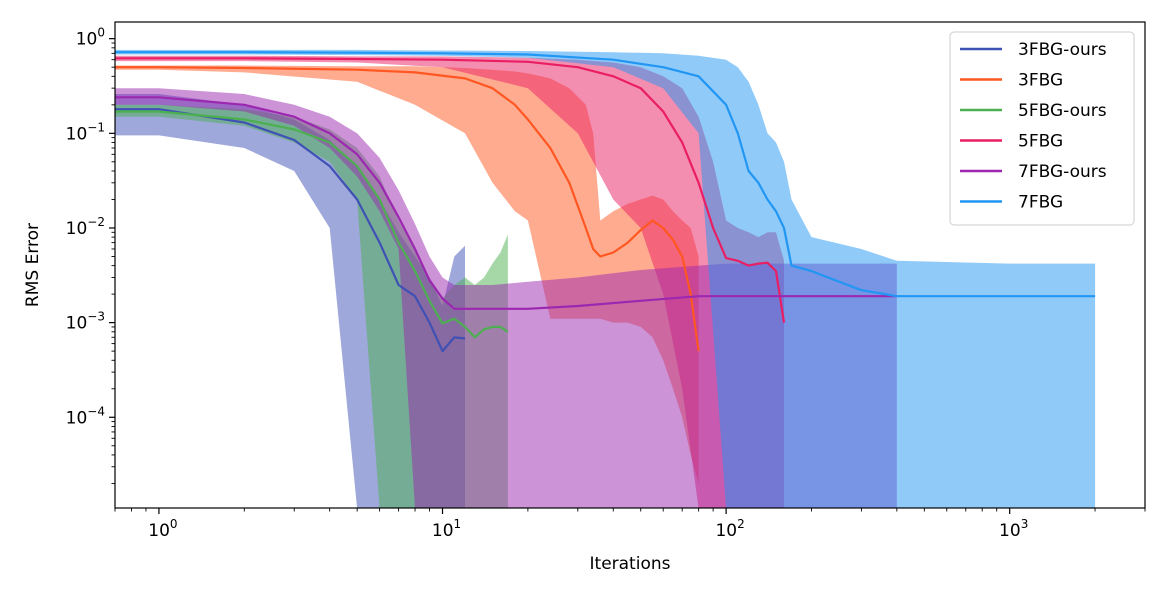 This screenshot has height=596, width=1167. Describe the element at coordinates (85, 416) in the screenshot. I see `y-tick-label: 10⁻⁴` at that location.